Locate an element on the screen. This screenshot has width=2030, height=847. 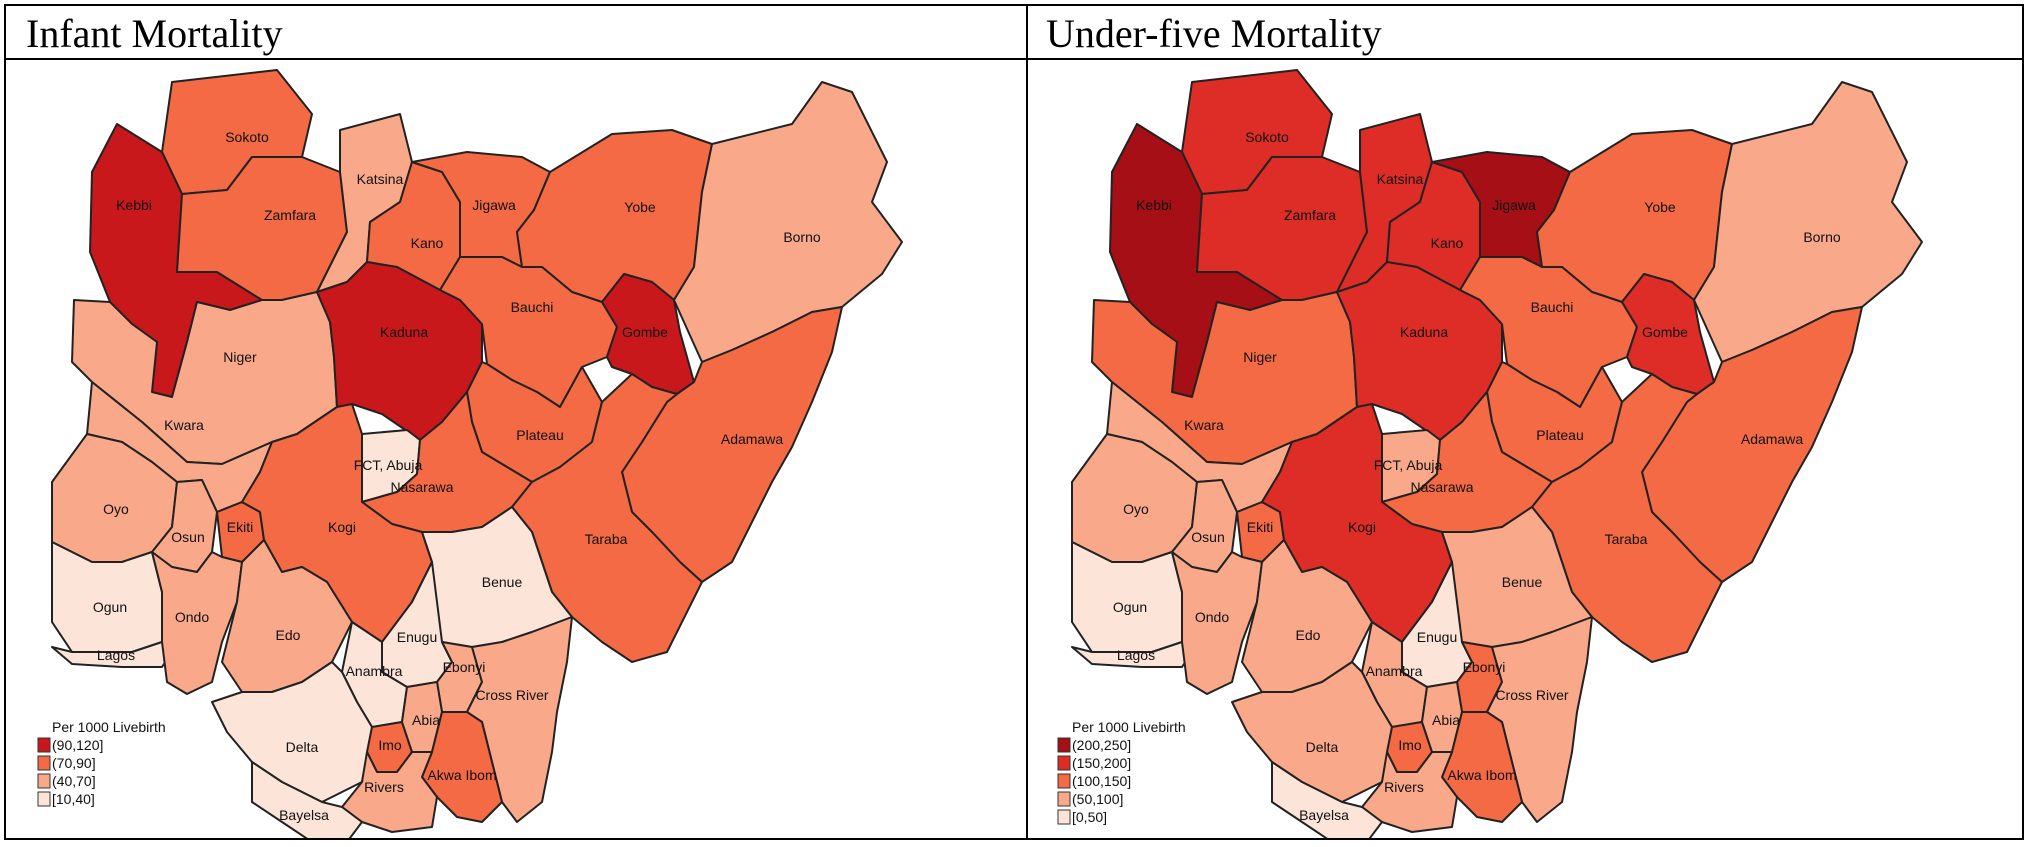
state-label-plateau: Plateau is located at coordinates (1559, 435).